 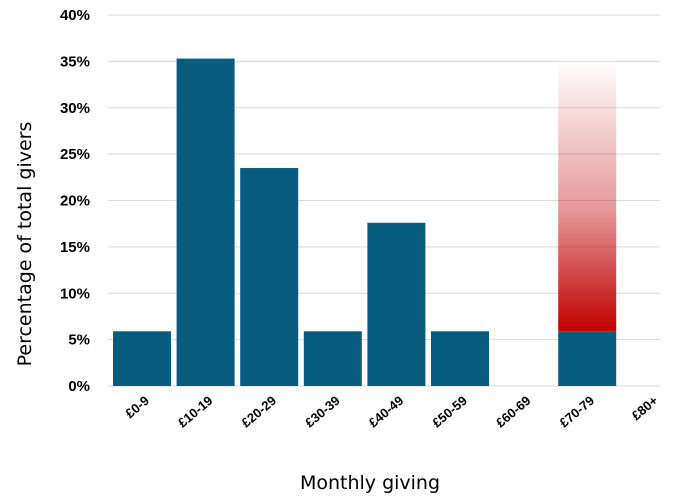 I want to click on x-tick-label: £20-29, so click(x=258, y=412).